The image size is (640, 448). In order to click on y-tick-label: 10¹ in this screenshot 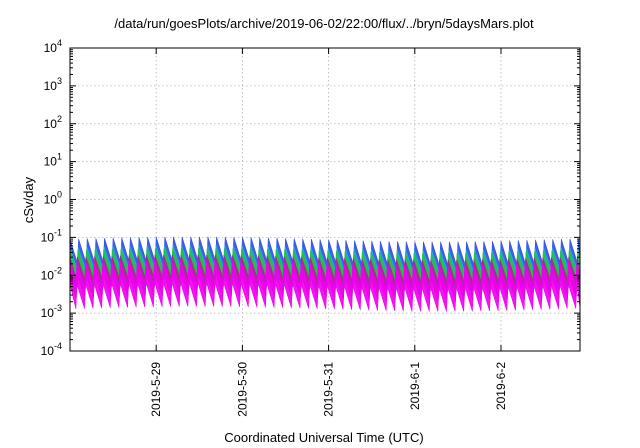, I will do `click(53, 160)`.